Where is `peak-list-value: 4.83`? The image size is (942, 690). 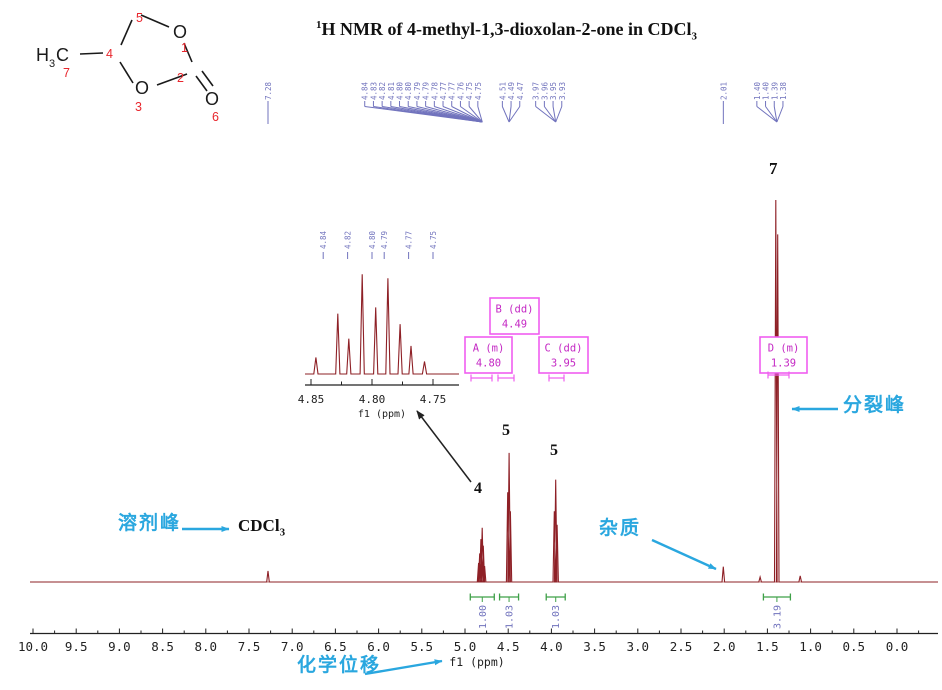 peak-list-value: 4.83 is located at coordinates (373, 91).